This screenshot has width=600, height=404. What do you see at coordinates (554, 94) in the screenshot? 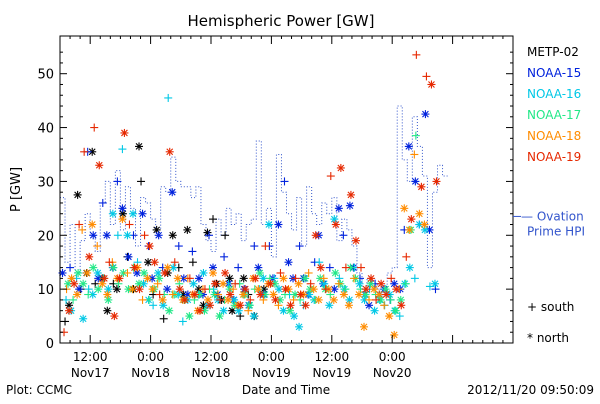
I see `legend-entry-noaa-16: NOAA-16` at bounding box center [554, 94].